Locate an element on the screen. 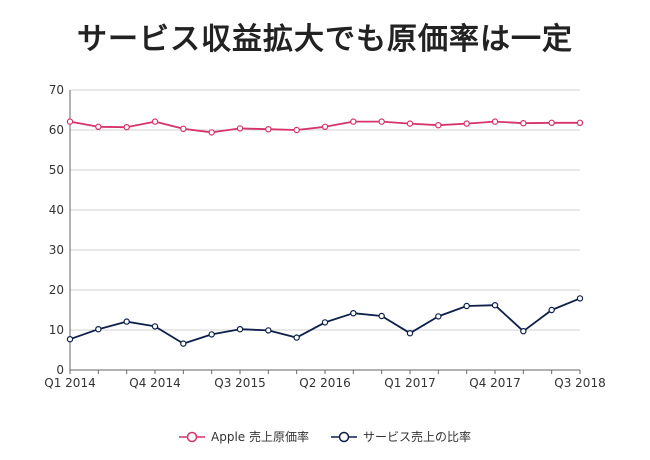  legend-item-services-share: サービス売上の比率 is located at coordinates (400, 436).